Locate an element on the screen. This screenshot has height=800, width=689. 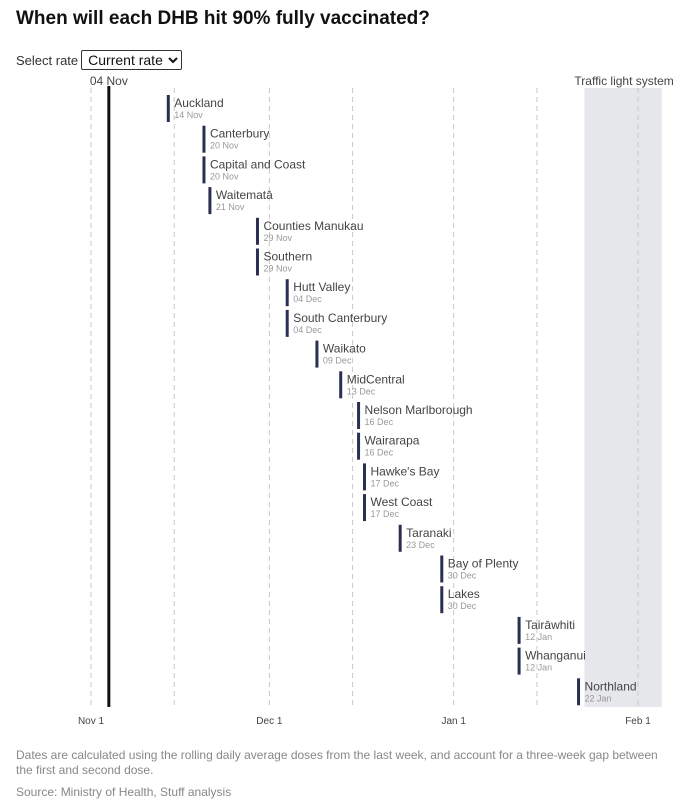
dhb-name-label: Nelson Marlborough is located at coordinates (419, 410).